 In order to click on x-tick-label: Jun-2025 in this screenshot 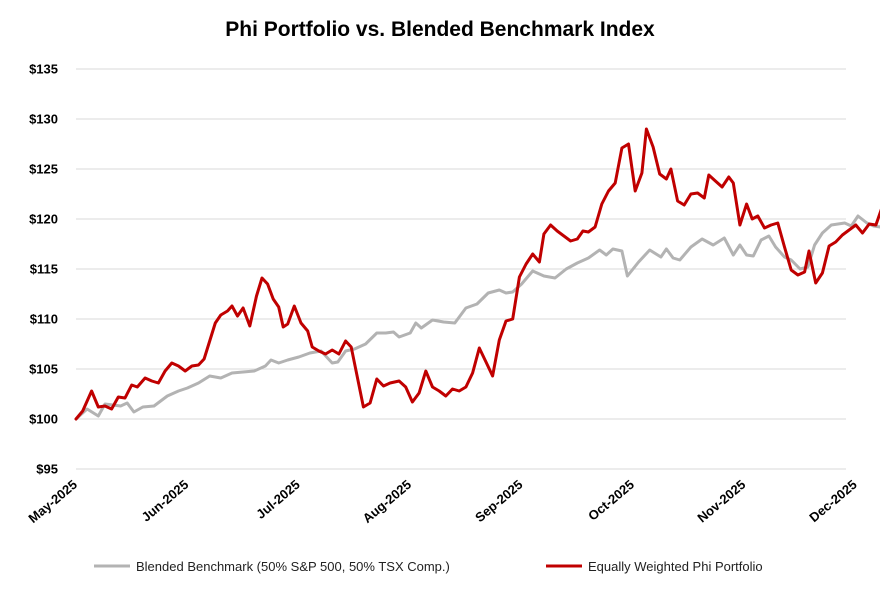, I will do `click(165, 501)`.